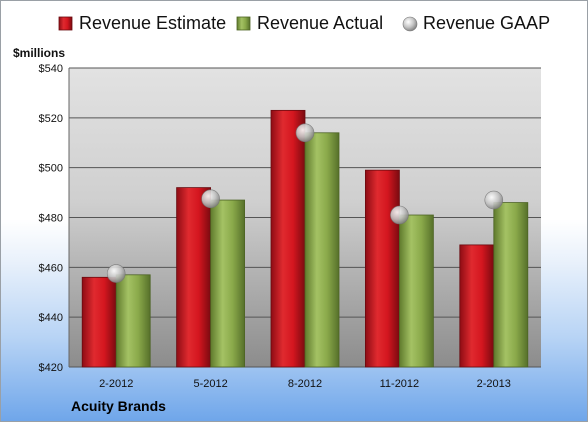 This screenshot has width=588, height=422. I want to click on x-tick-label: 8-2012, so click(305, 384).